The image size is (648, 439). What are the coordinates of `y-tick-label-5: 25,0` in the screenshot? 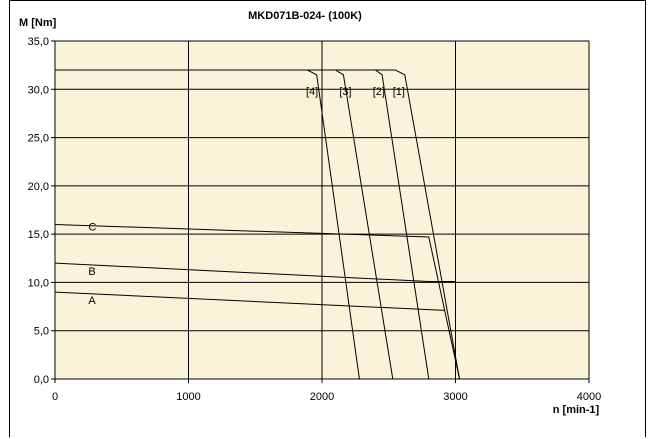 It's located at (38, 139).